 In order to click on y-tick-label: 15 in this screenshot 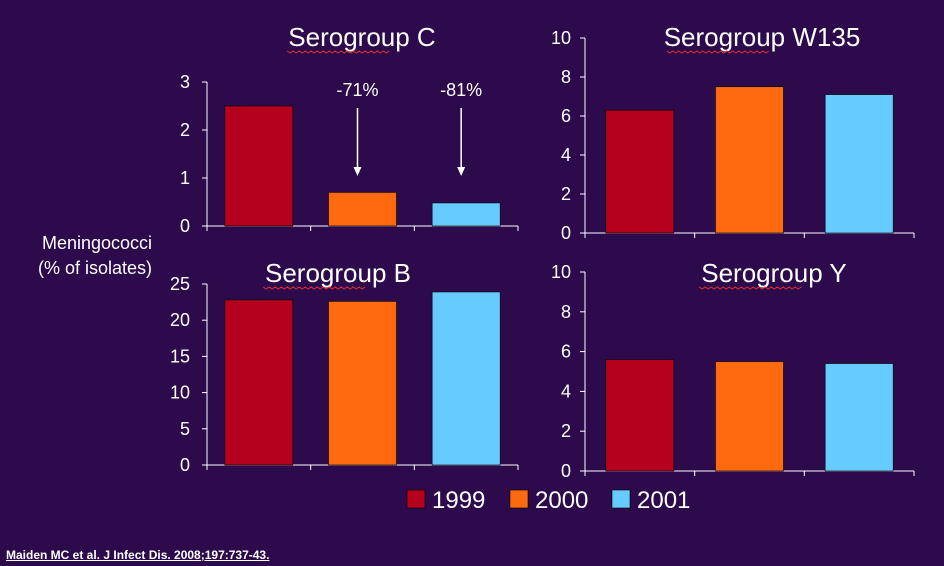, I will do `click(180, 356)`.